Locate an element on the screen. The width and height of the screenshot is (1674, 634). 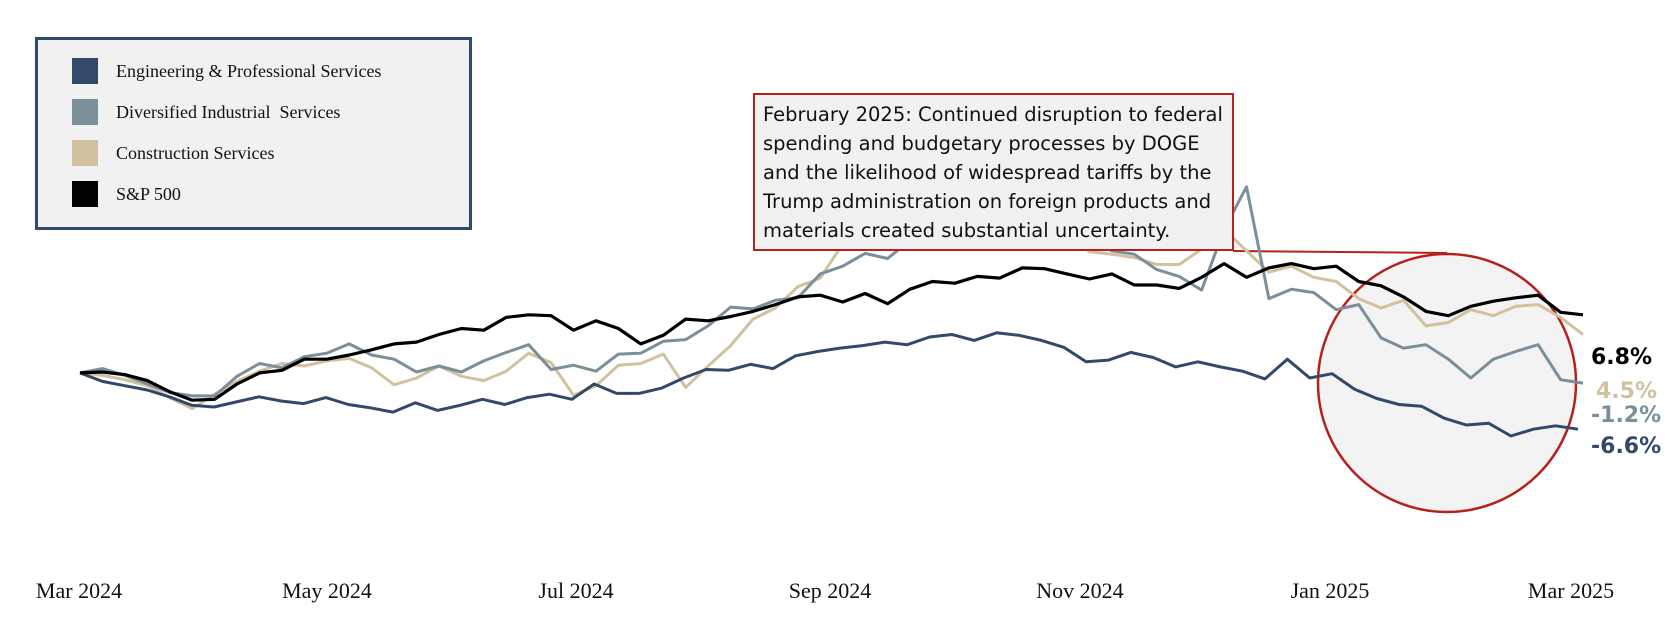
callout-connector is located at coordinates (1340, 252).